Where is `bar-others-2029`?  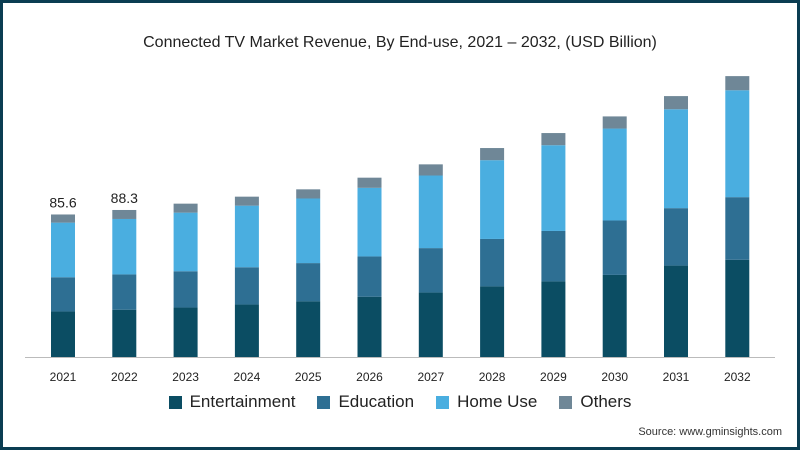 bar-others-2029 is located at coordinates (553, 139).